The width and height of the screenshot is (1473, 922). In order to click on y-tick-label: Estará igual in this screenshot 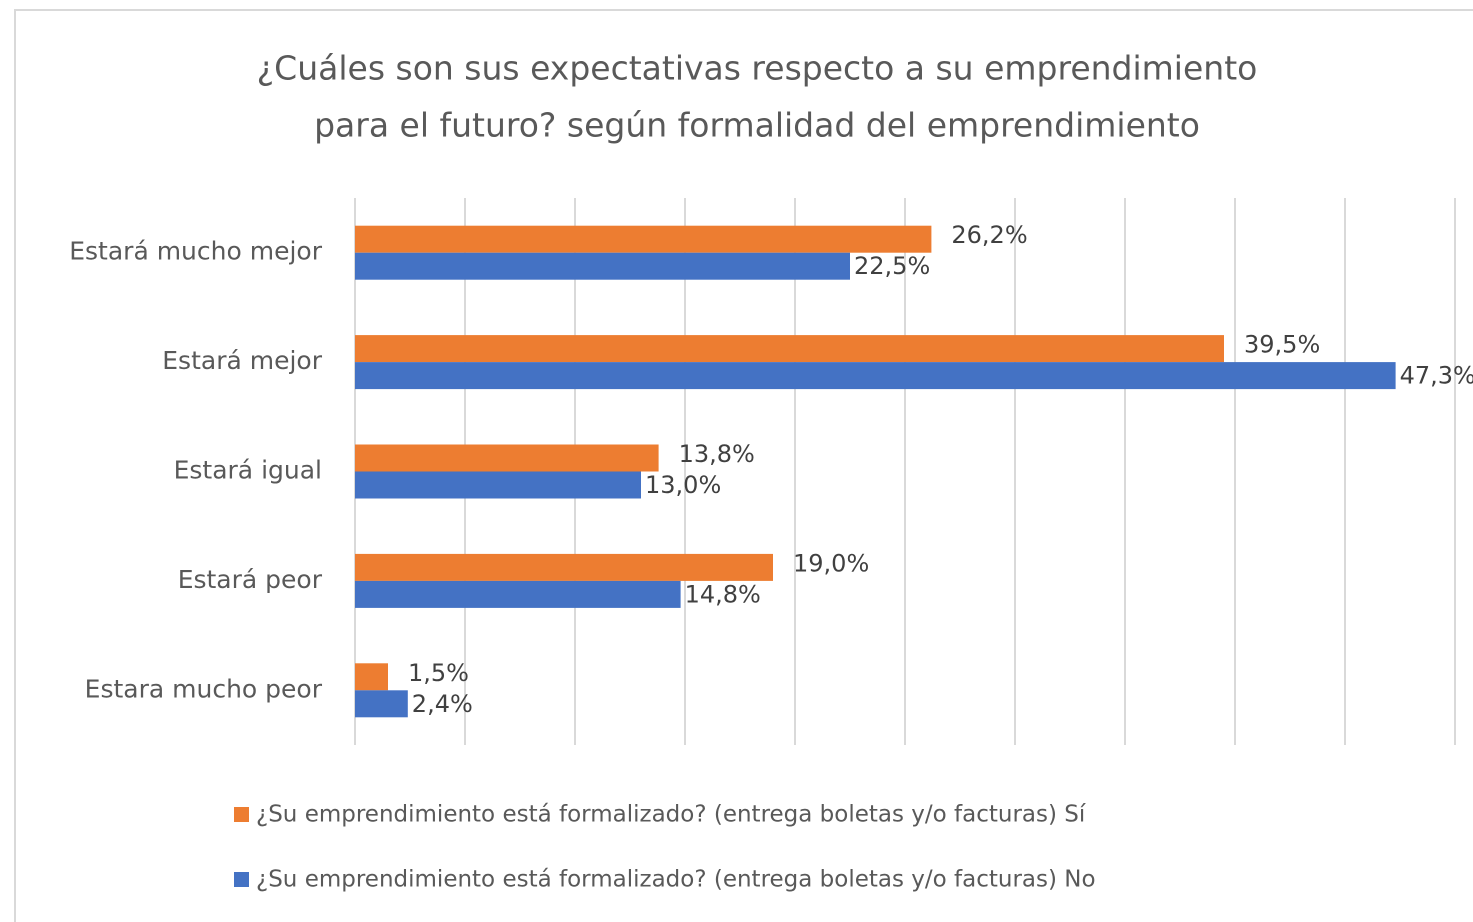, I will do `click(248, 470)`.